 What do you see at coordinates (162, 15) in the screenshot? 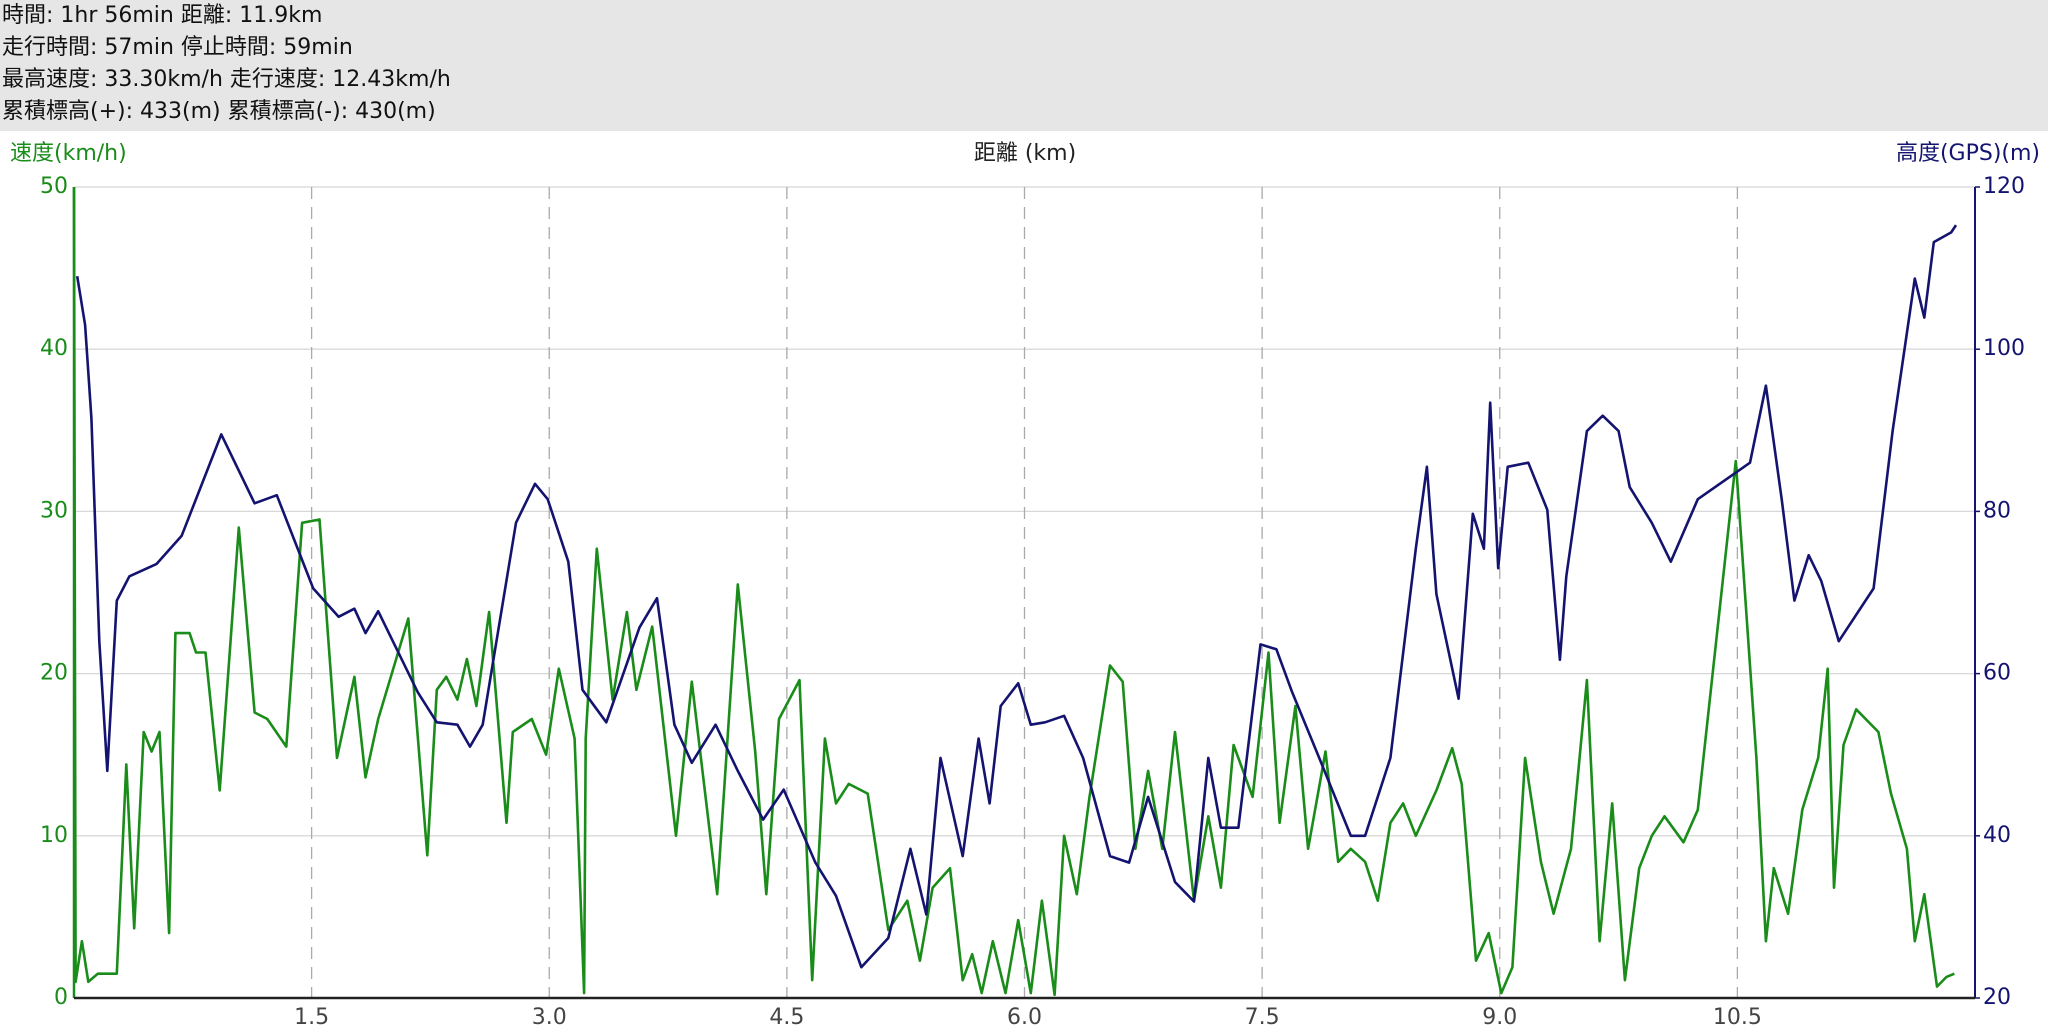
I see `stat-line: 時間: 1hr 56min 距離: 11.9km` at bounding box center [162, 15].